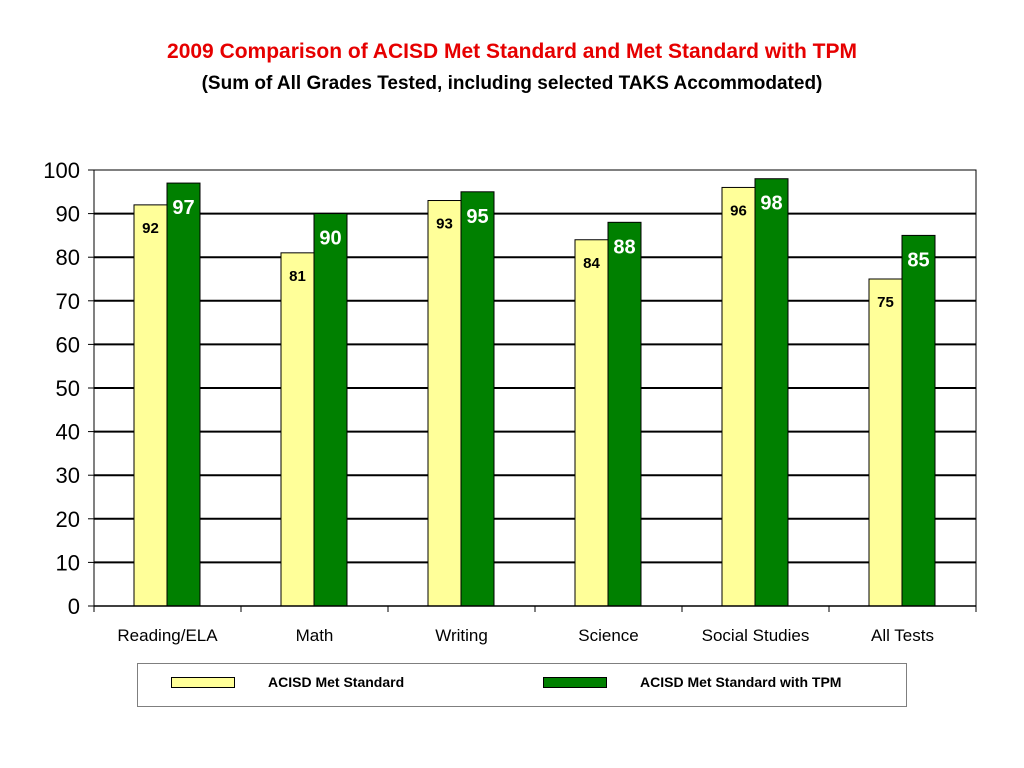 The image size is (1024, 768). Describe the element at coordinates (297, 276) in the screenshot. I see `data-label-met-standard: 81` at that location.